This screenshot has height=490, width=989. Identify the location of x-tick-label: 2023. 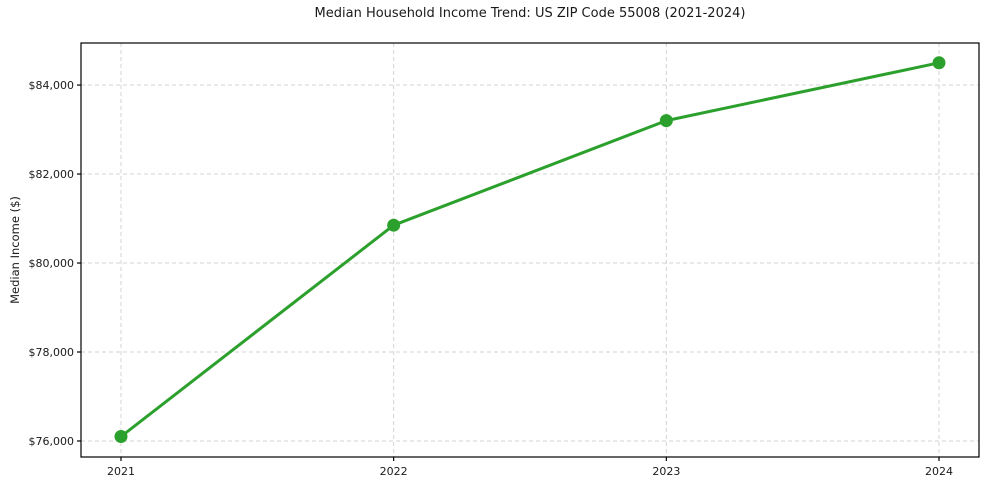
(666, 471).